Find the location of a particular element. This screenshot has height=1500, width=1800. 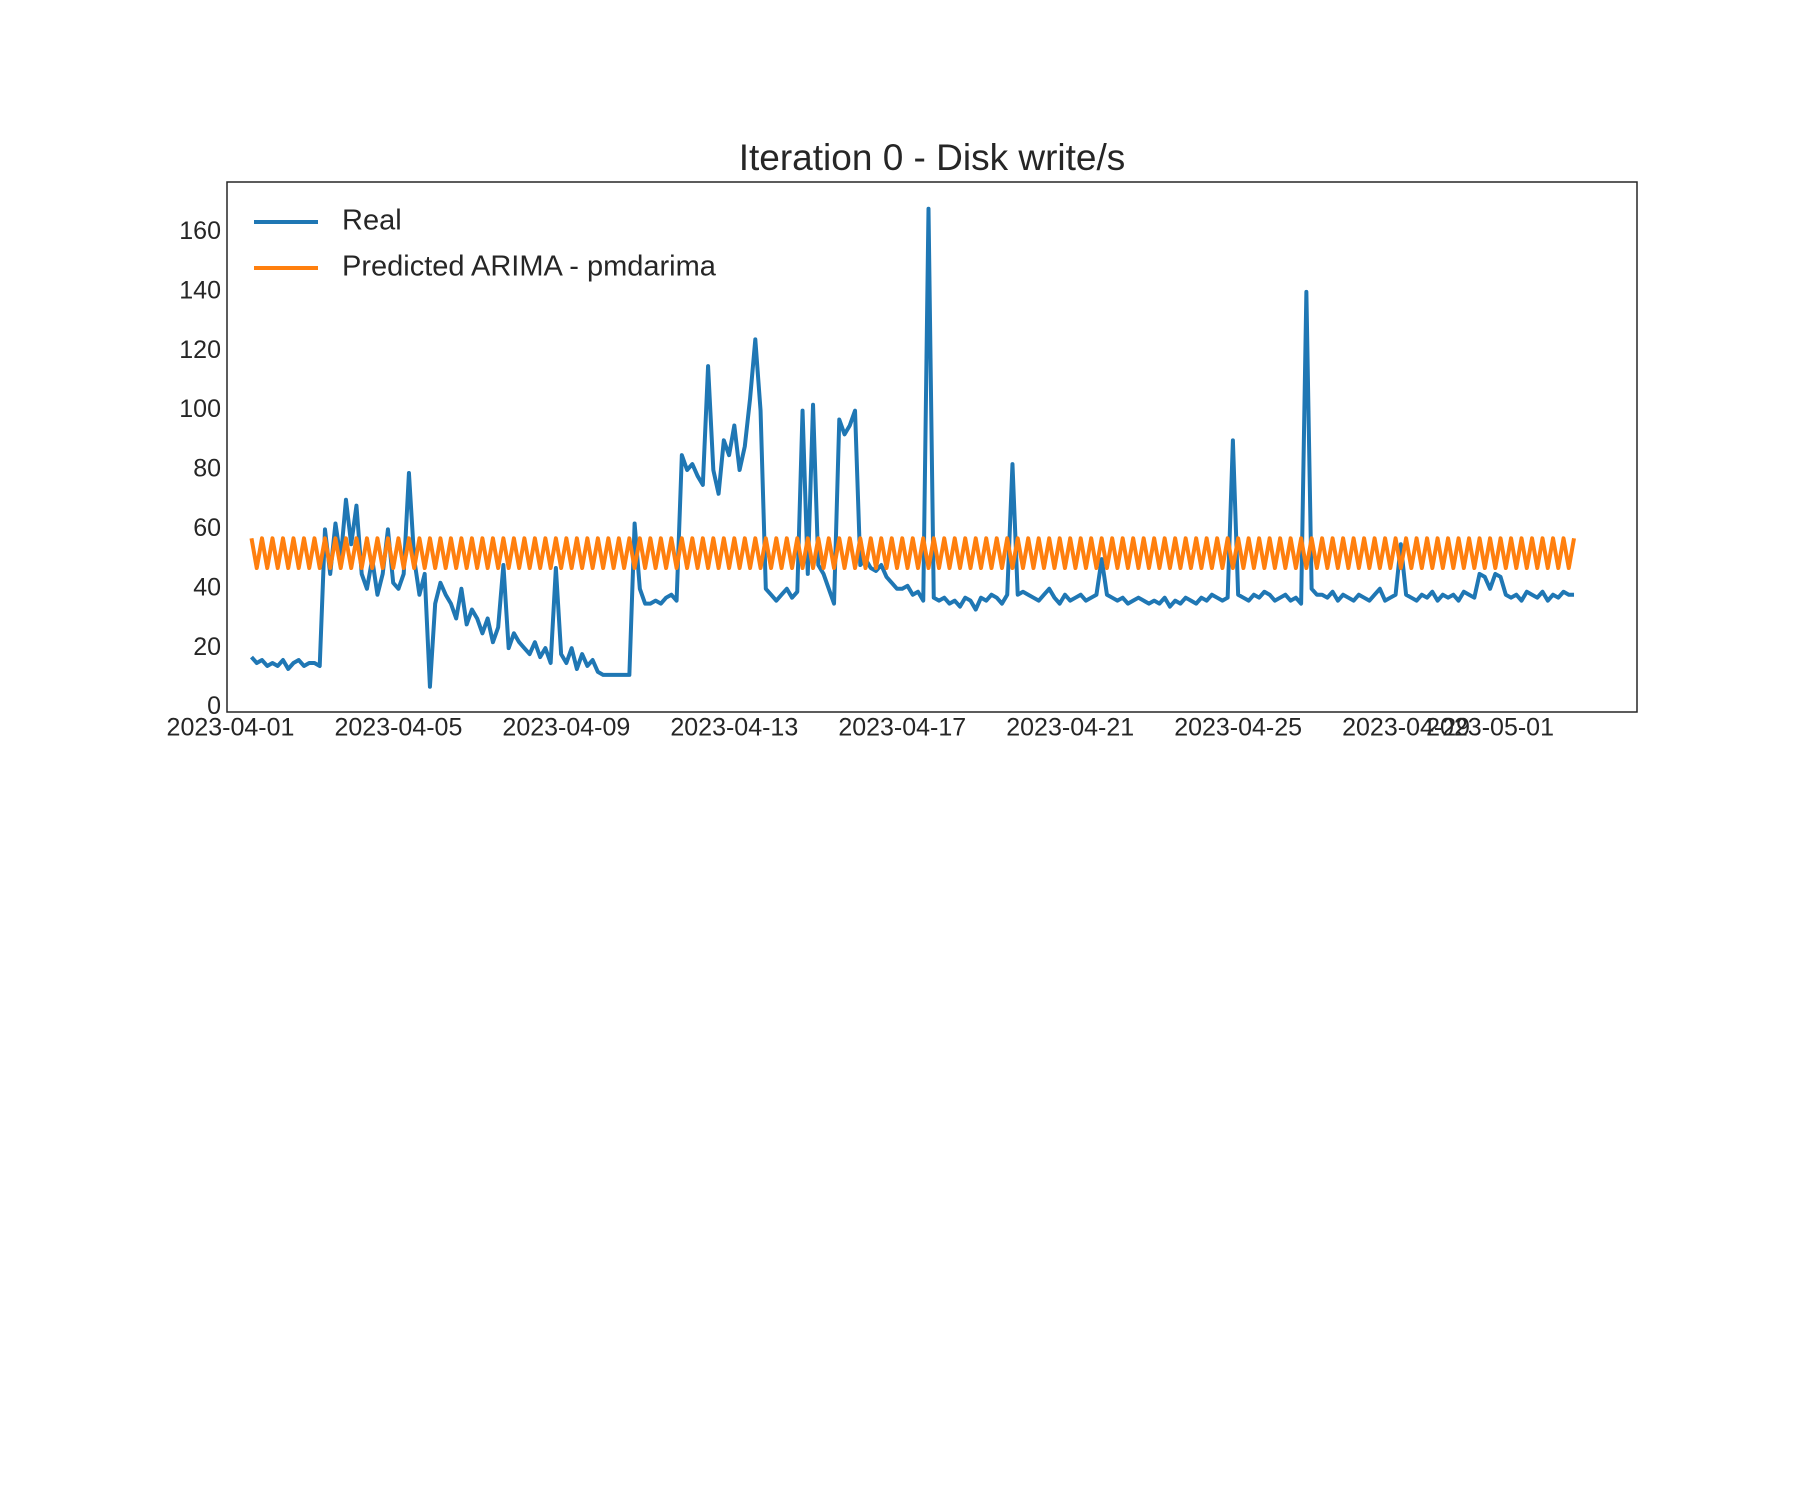

series-line is located at coordinates (912, 553).